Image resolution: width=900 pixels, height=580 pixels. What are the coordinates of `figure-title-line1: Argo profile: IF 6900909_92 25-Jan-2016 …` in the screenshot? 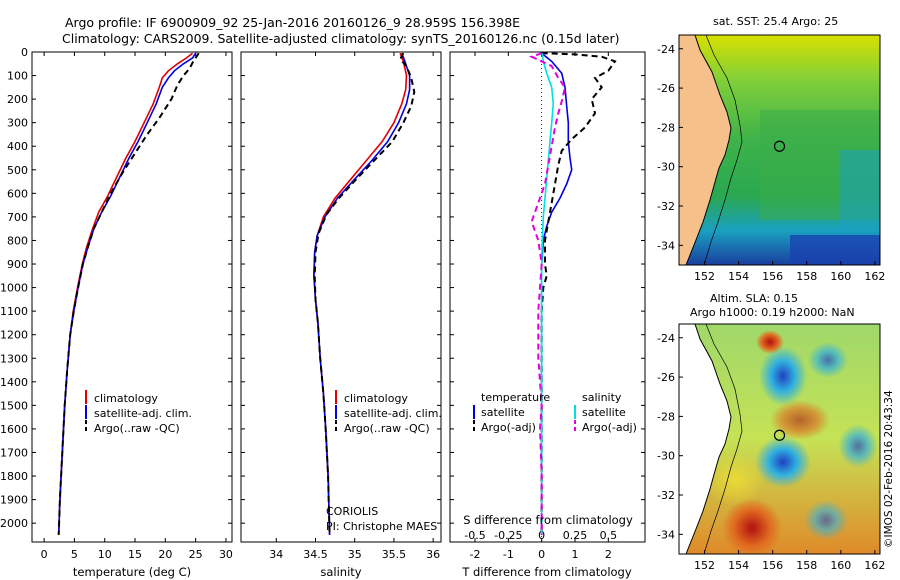 It's located at (292, 22).